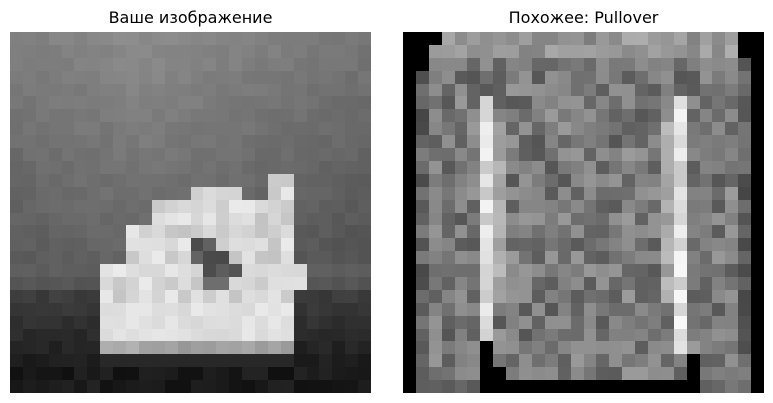 This screenshot has height=403, width=773. What do you see at coordinates (583, 17) in the screenshot?
I see `similar-image-title: Похожее: Pullover` at bounding box center [583, 17].